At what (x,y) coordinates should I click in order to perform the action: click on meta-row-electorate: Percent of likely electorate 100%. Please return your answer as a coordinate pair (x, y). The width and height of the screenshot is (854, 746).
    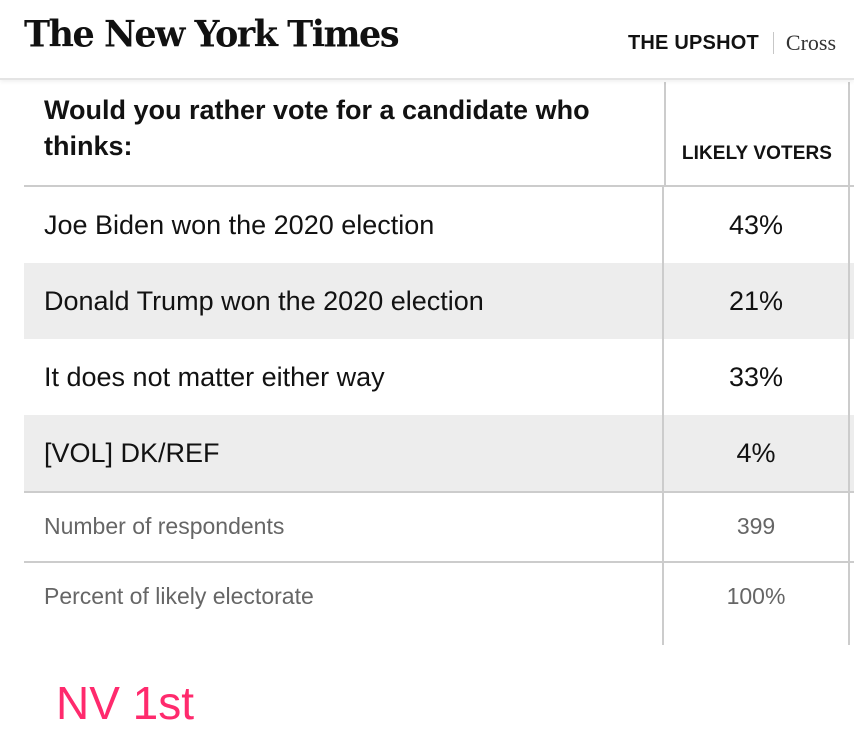
    Looking at the image, I should click on (439, 603).